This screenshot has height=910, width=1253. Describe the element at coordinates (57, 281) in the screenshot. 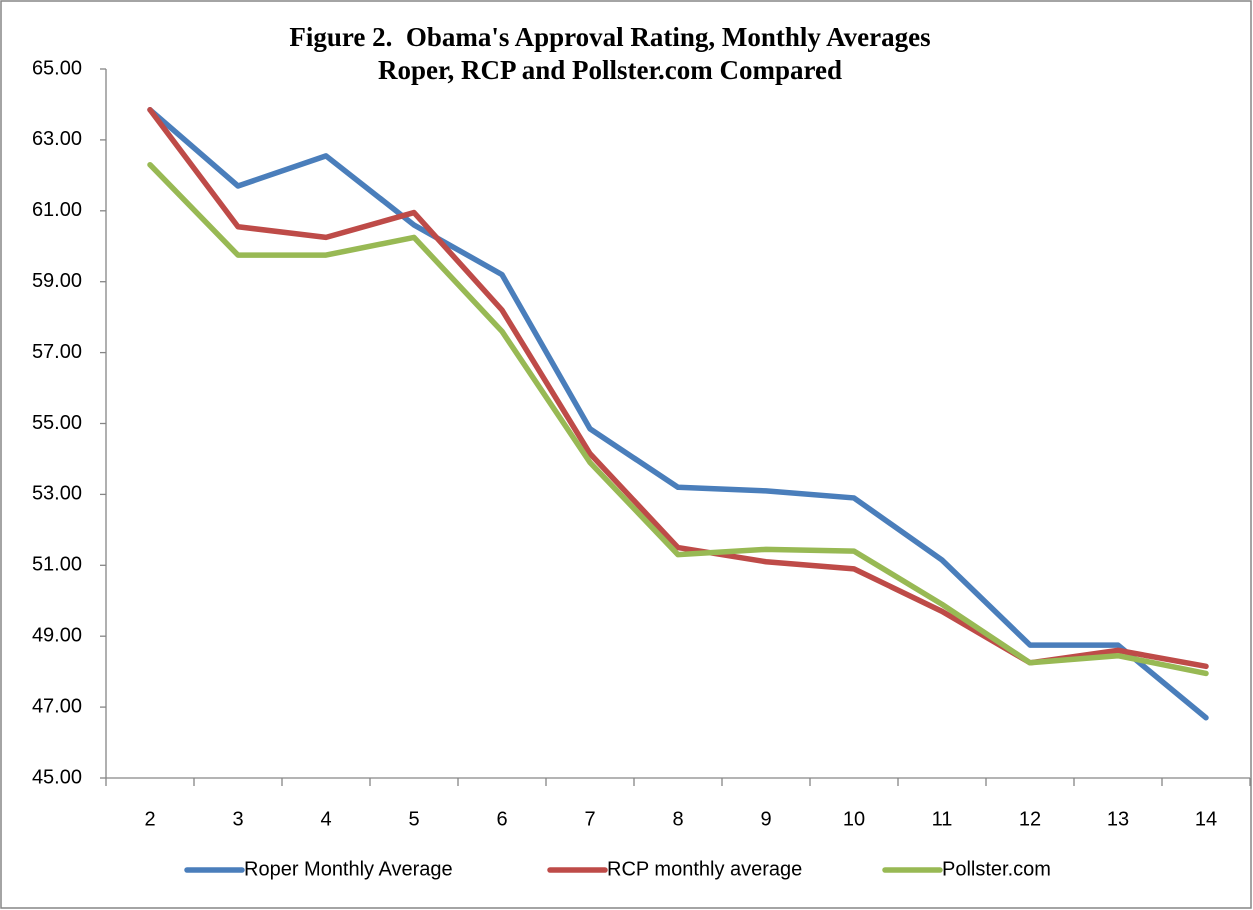

I see `y-tick-label: 59.00` at that location.